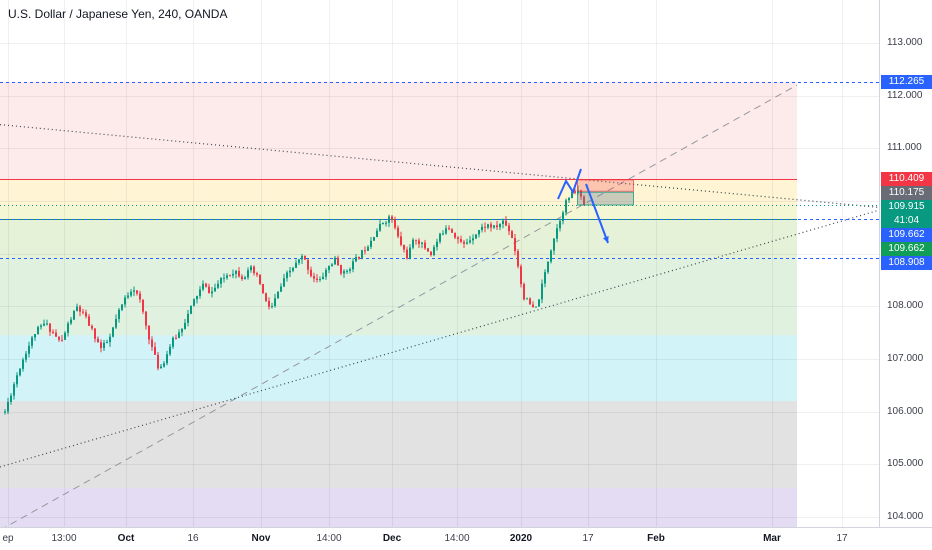 The image size is (932, 550). Describe the element at coordinates (905, 358) in the screenshot. I see `price-scale-label: 107.000` at that location.